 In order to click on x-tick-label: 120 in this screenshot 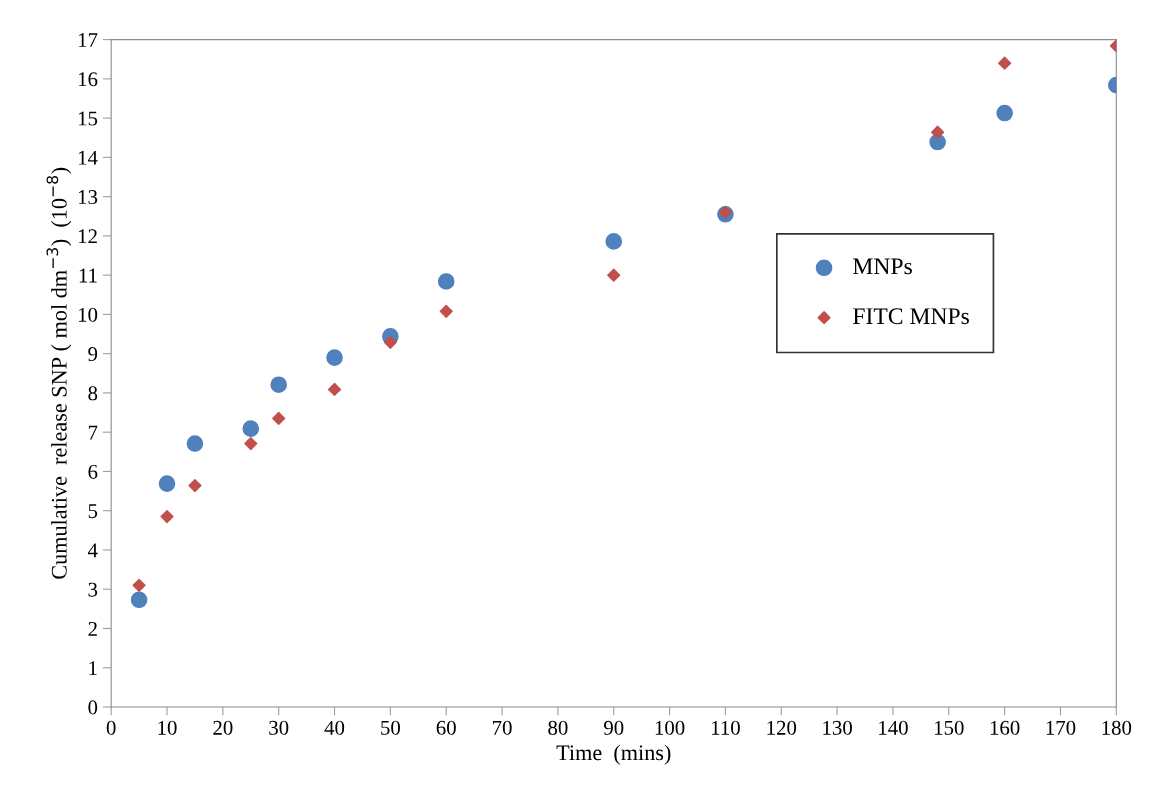, I will do `click(782, 727)`.